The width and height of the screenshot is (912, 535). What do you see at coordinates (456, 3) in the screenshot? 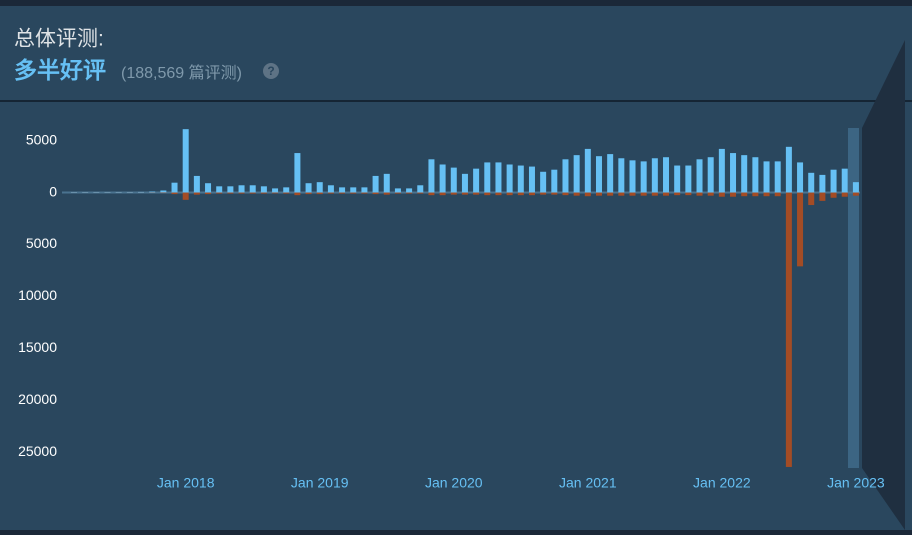
I see `top-edge` at bounding box center [456, 3].